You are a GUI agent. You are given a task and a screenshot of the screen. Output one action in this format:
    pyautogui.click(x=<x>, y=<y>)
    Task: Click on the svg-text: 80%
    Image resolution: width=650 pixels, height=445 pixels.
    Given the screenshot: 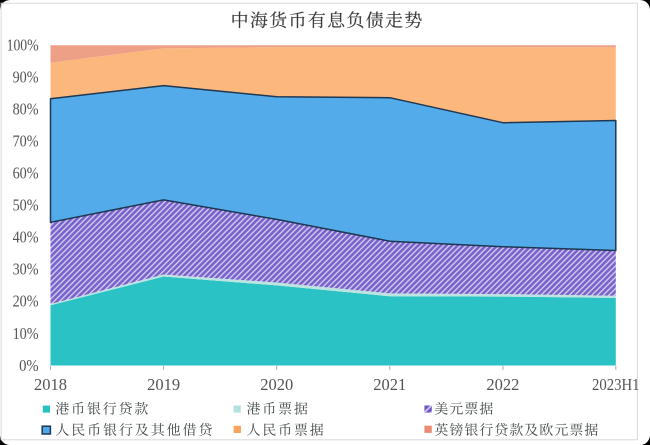 What is the action you would take?
    pyautogui.click(x=26, y=109)
    